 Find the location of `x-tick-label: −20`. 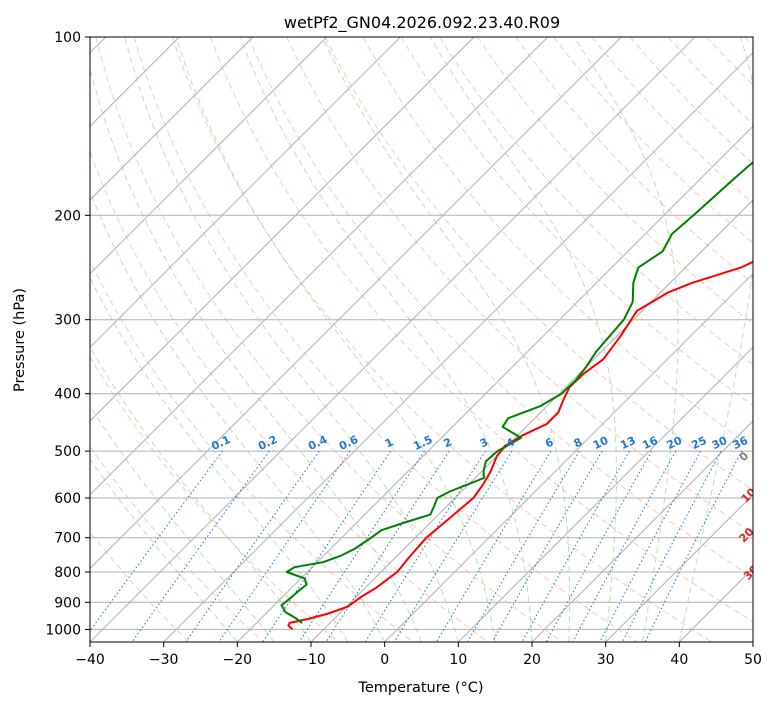

x-tick-label: −20 is located at coordinates (238, 660).